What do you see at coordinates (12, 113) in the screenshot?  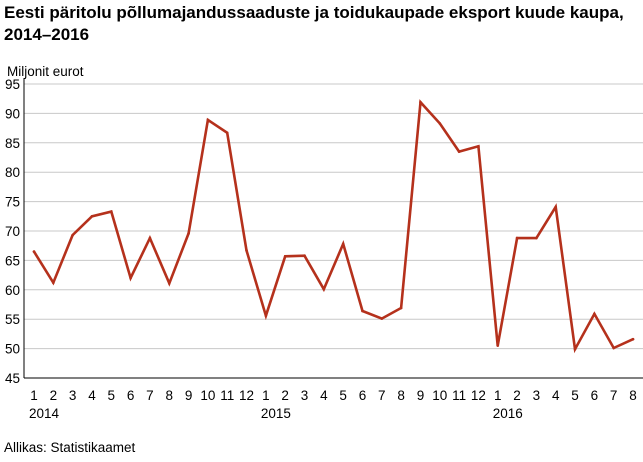 I see `y-tick-label: 90` at bounding box center [12, 113].